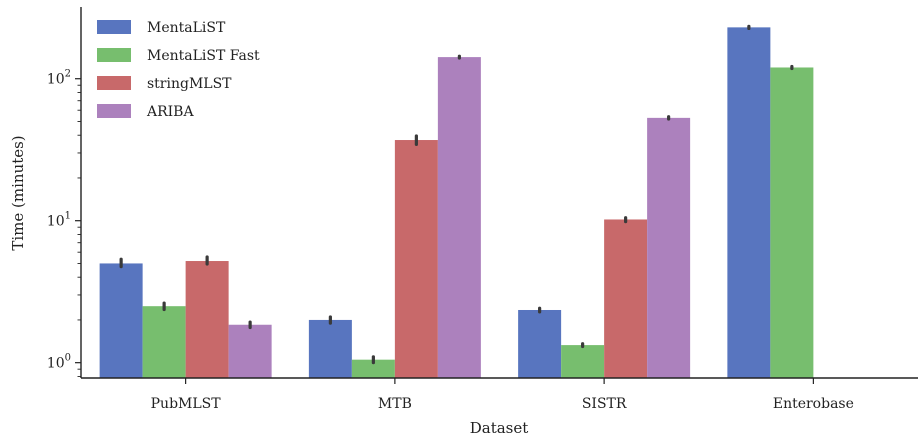 Image resolution: width=919 pixels, height=441 pixels. I want to click on y-axis-title: Time (minutes), so click(18, 192).